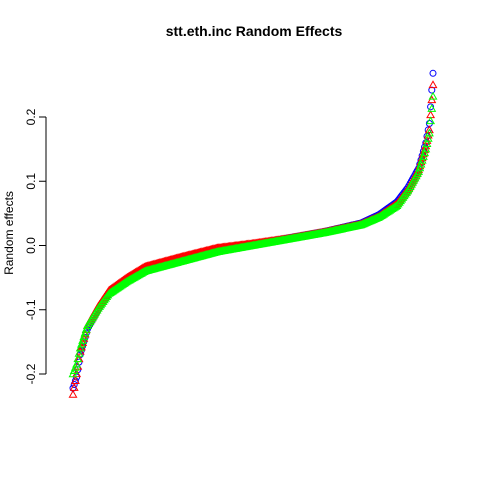 The width and height of the screenshot is (480, 480). Describe the element at coordinates (31, 245) in the screenshot. I see `y-tick-label: 0.0` at that location.